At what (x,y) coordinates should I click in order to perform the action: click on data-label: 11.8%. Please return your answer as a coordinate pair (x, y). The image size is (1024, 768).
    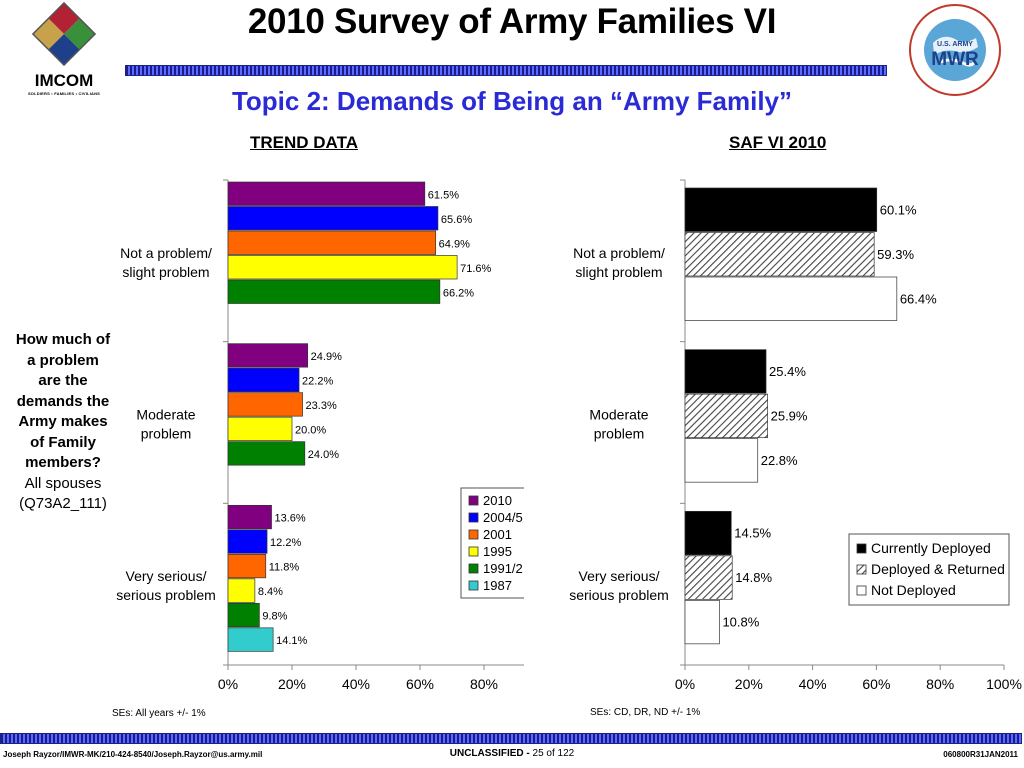
    Looking at the image, I should click on (284, 568).